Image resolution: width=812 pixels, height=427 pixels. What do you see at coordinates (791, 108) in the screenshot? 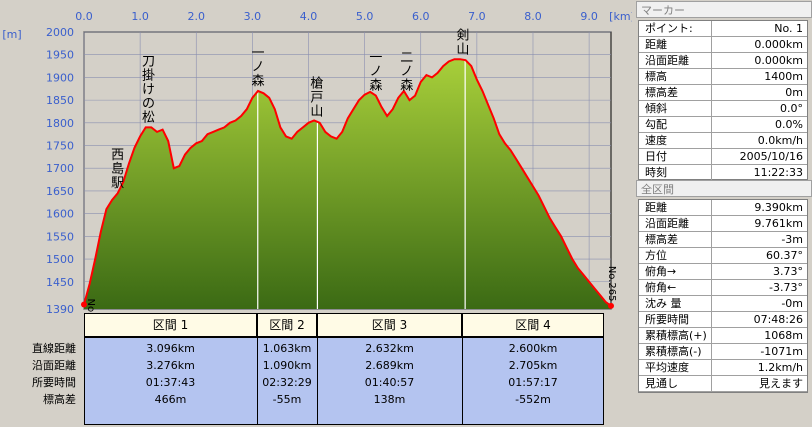
I see `info-value: 0.0°` at bounding box center [791, 108].